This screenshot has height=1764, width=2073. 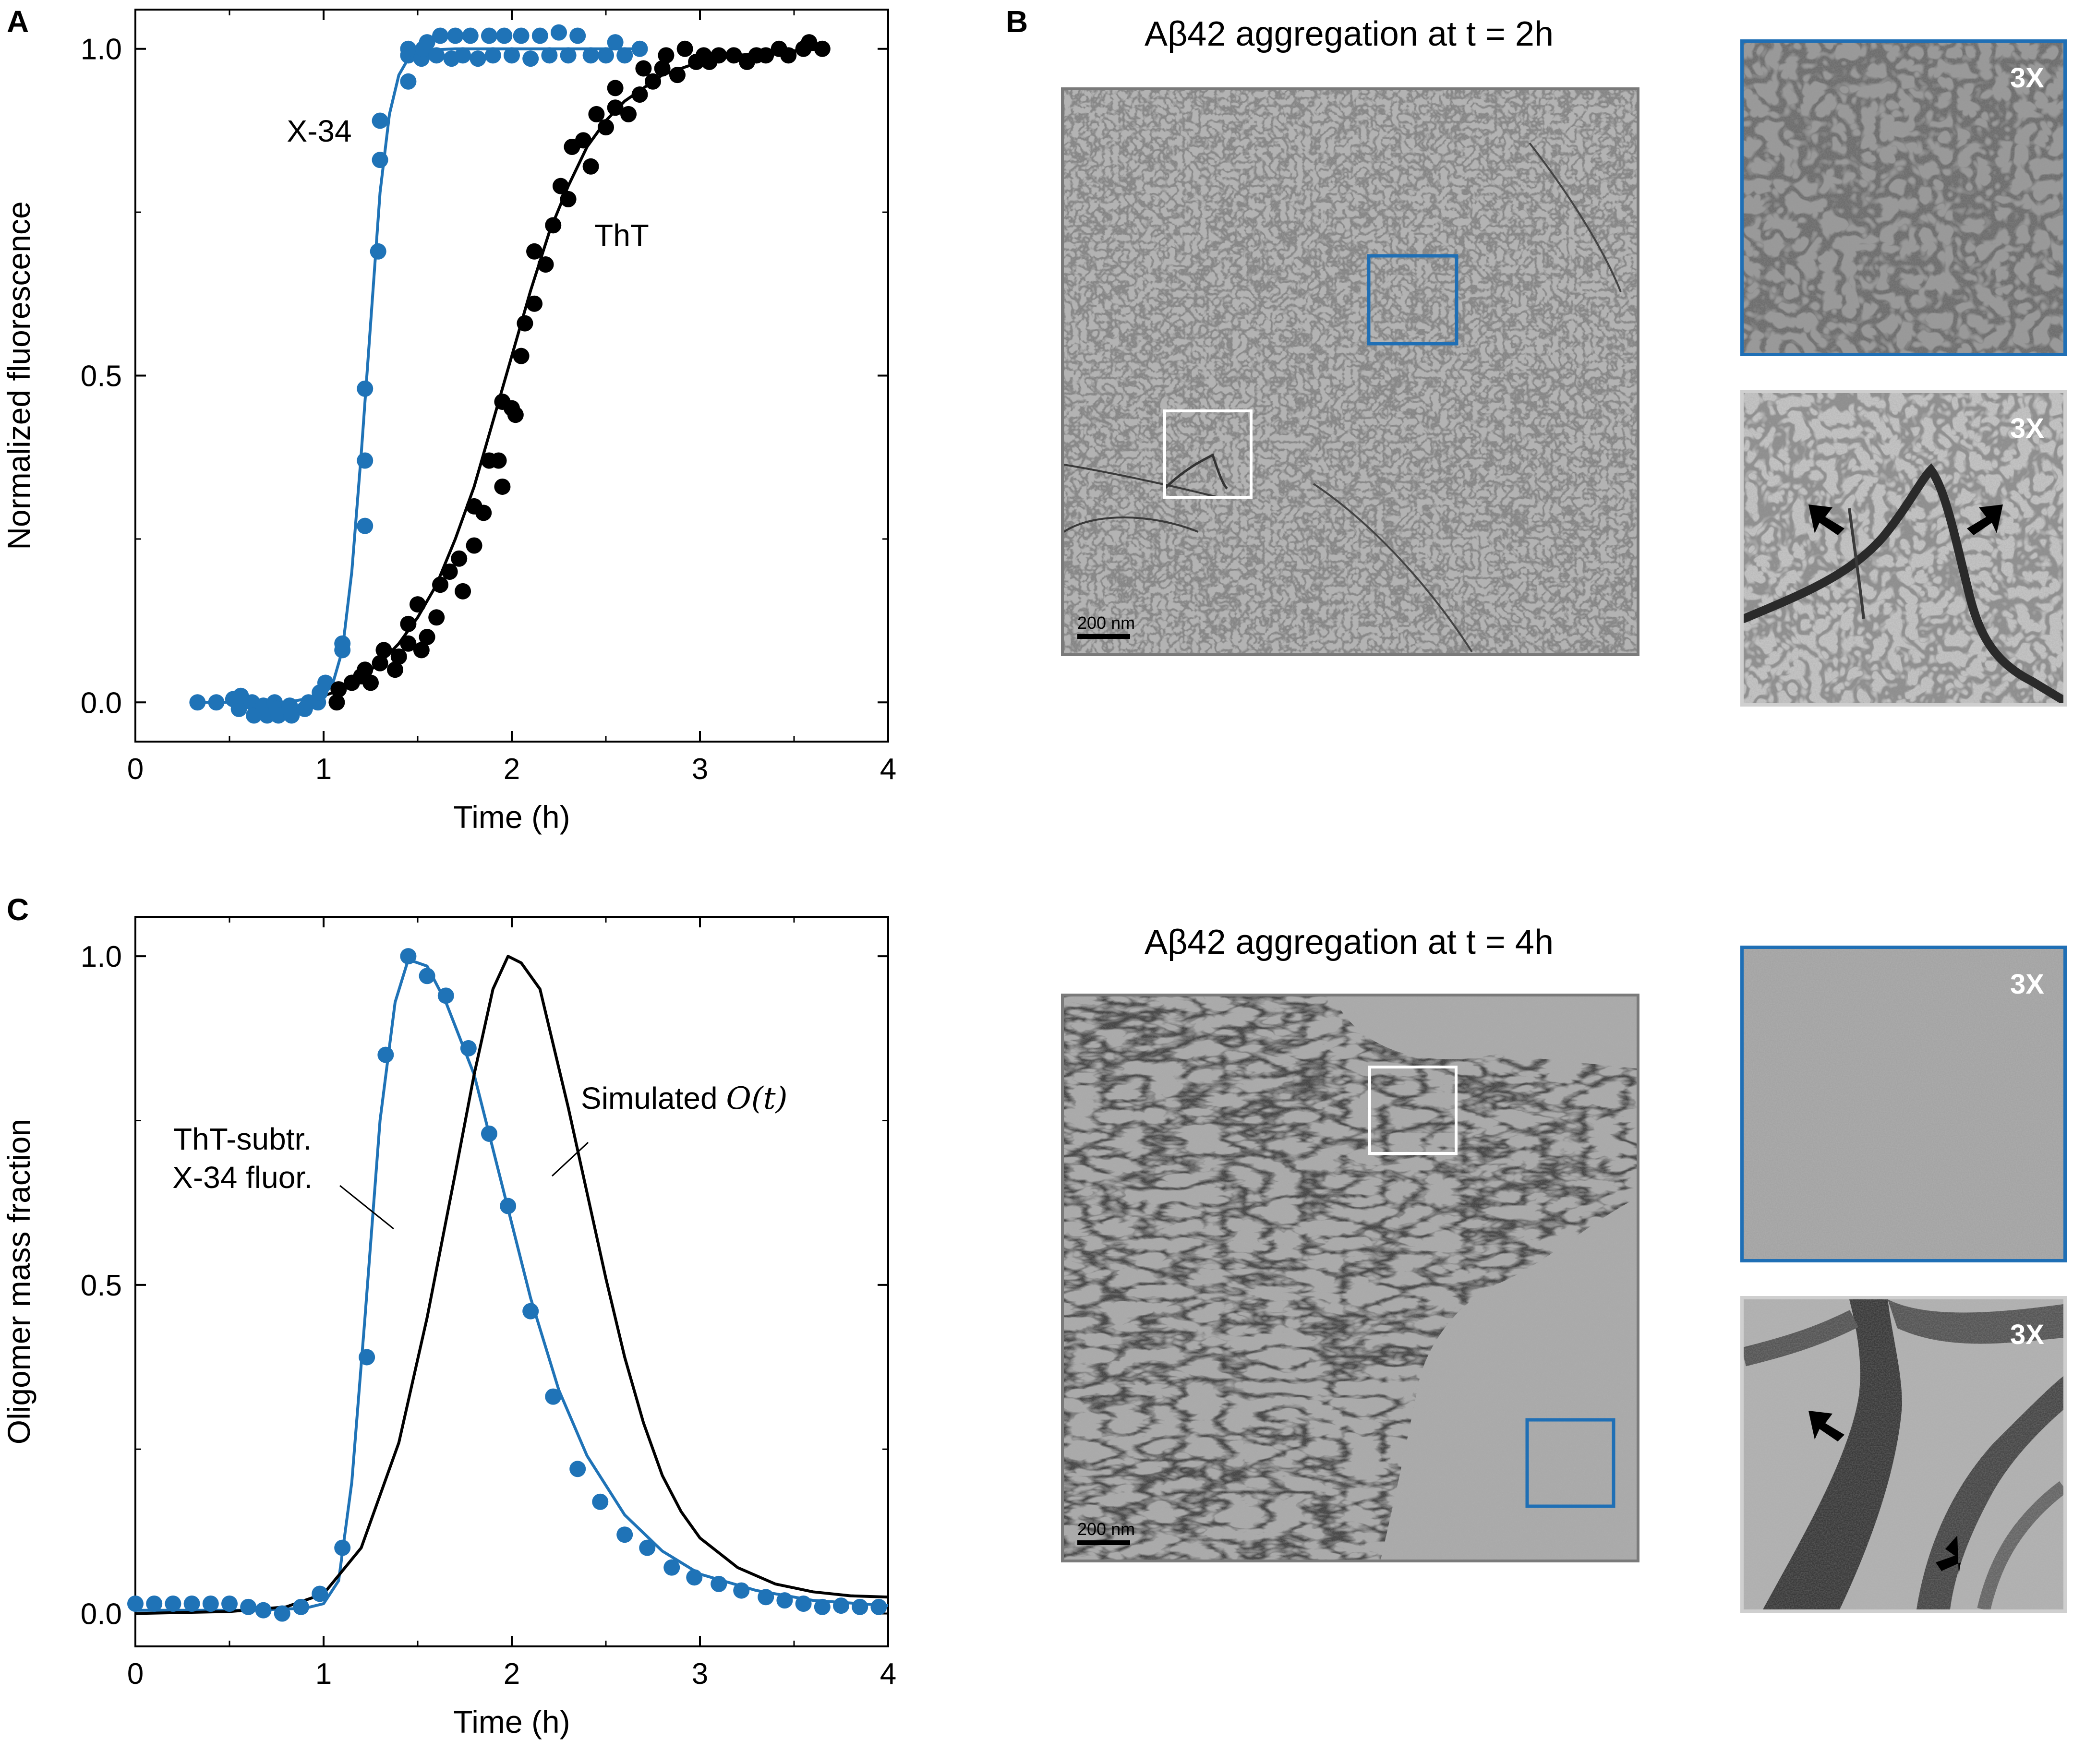 What do you see at coordinates (684, 1098) in the screenshot?
I see `annotation-simulated: Simulated O(t)` at bounding box center [684, 1098].